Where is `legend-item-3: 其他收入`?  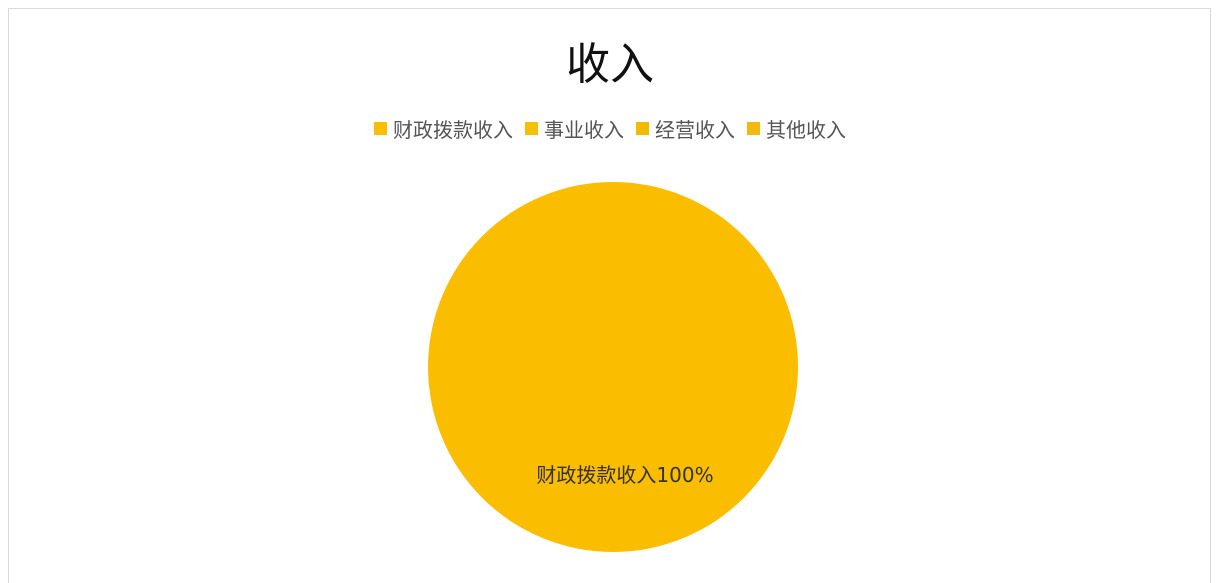 legend-item-3: 其他收入 is located at coordinates (796, 128).